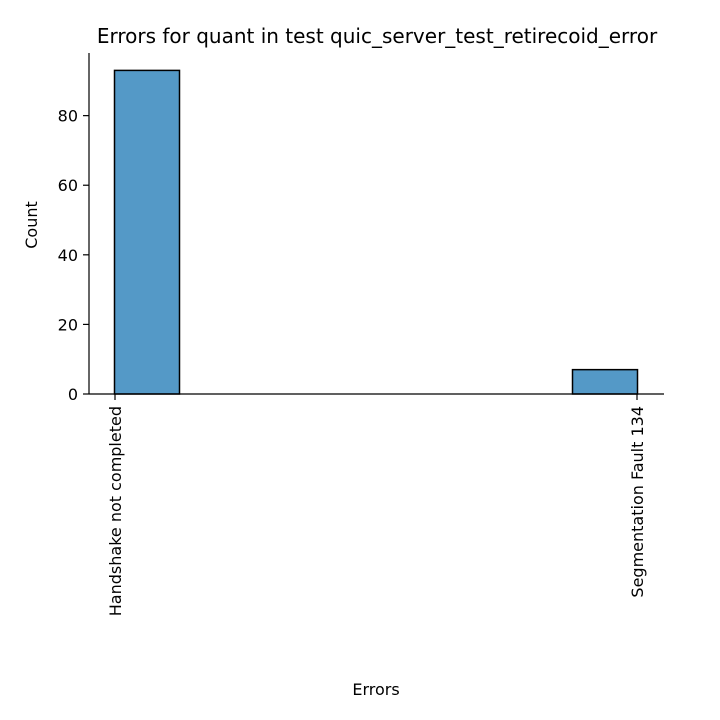 The width and height of the screenshot is (720, 720). Describe the element at coordinates (68, 185) in the screenshot. I see `y-tick-label-3: 60` at that location.